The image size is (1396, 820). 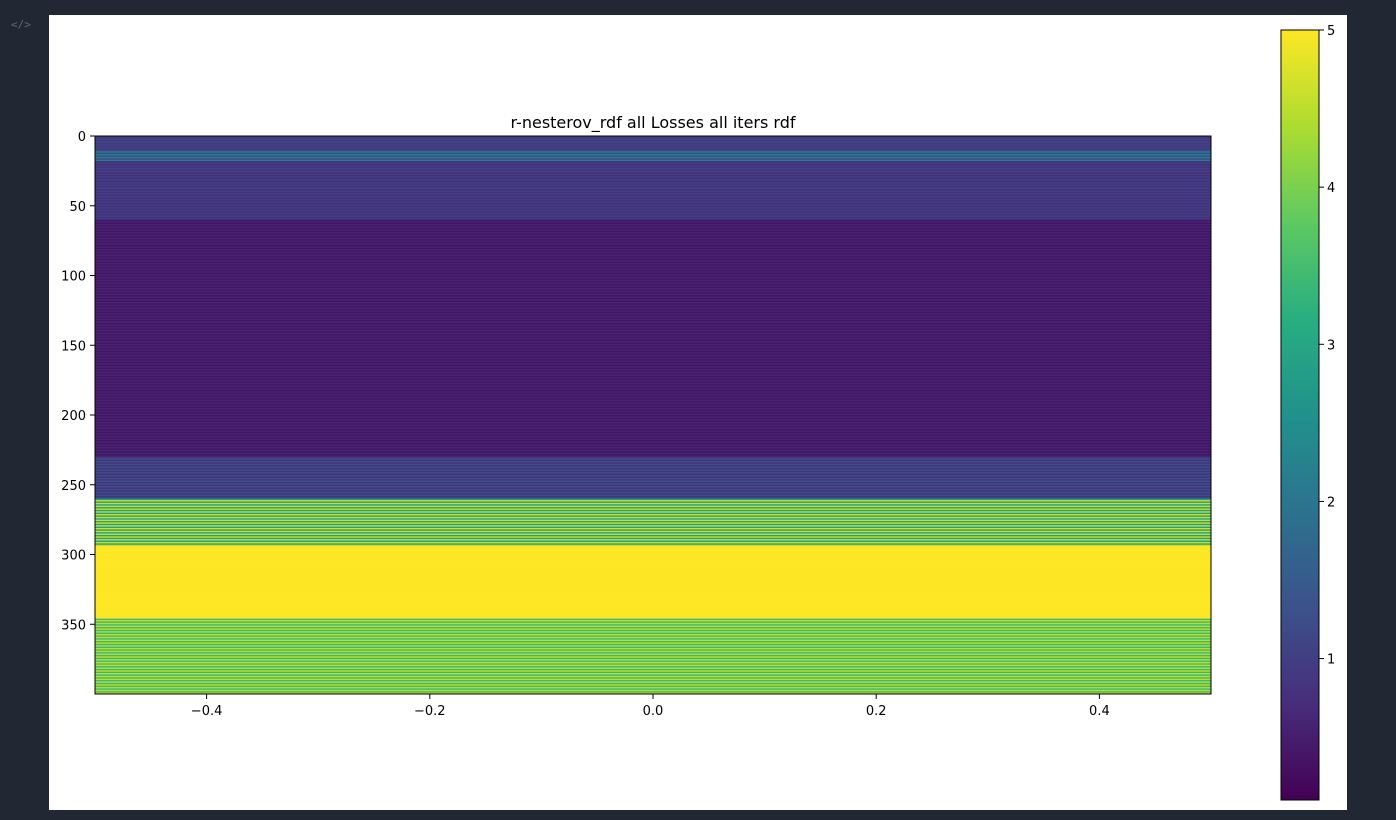 What do you see at coordinates (653, 711) in the screenshot?
I see `x-tick-label: 0.0` at bounding box center [653, 711].